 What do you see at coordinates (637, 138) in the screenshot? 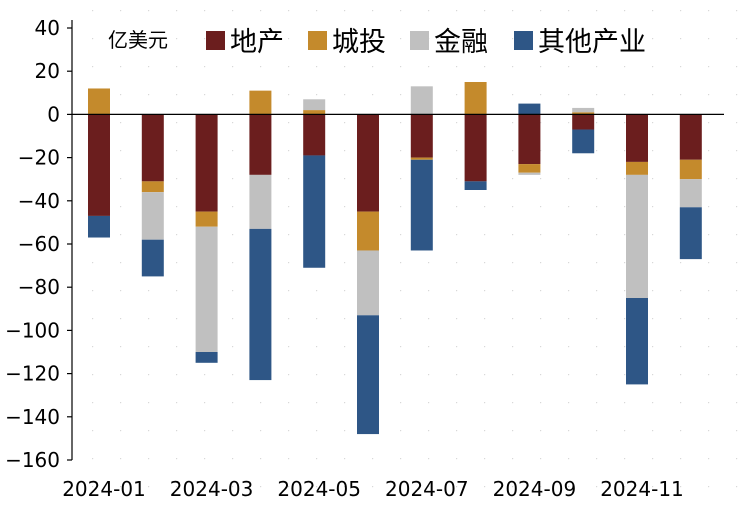
I see `bar-2024-11-地产` at bounding box center [637, 138].